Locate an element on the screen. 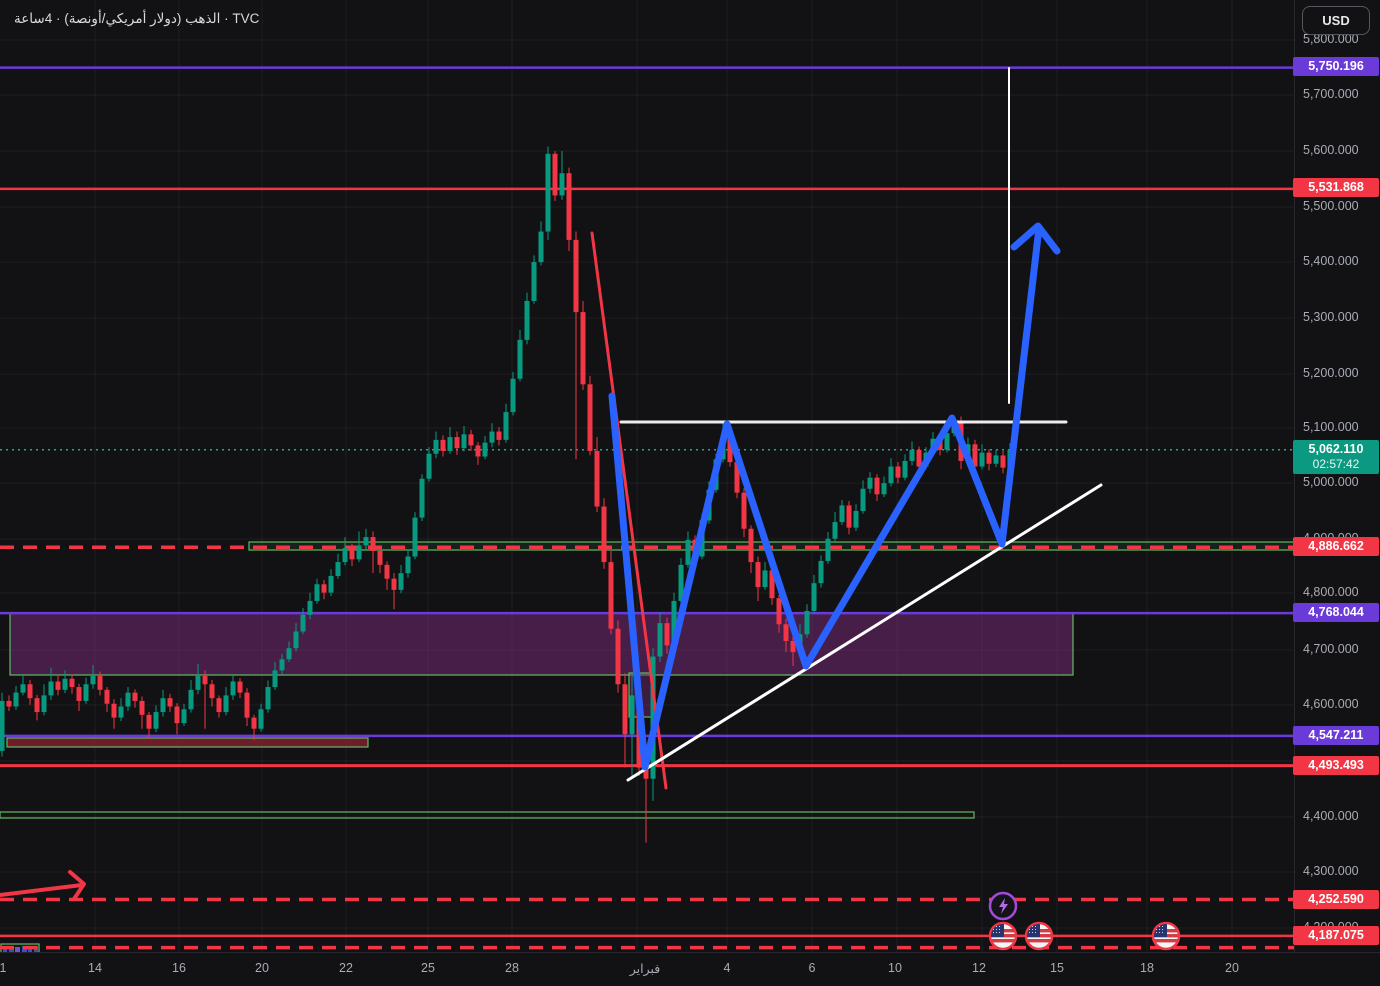 This screenshot has width=1380, height=986. price-axis-label: 5,100.000 is located at coordinates (1331, 427).